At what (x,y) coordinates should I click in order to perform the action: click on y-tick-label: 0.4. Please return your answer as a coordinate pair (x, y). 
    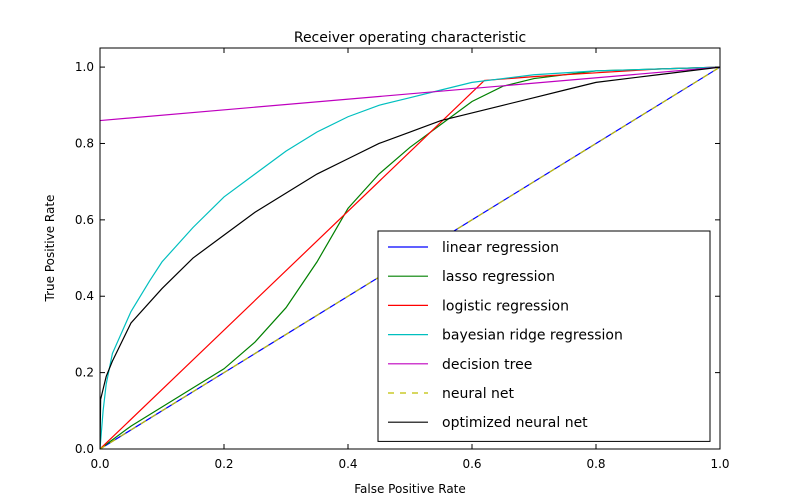
    Looking at the image, I should click on (84, 296).